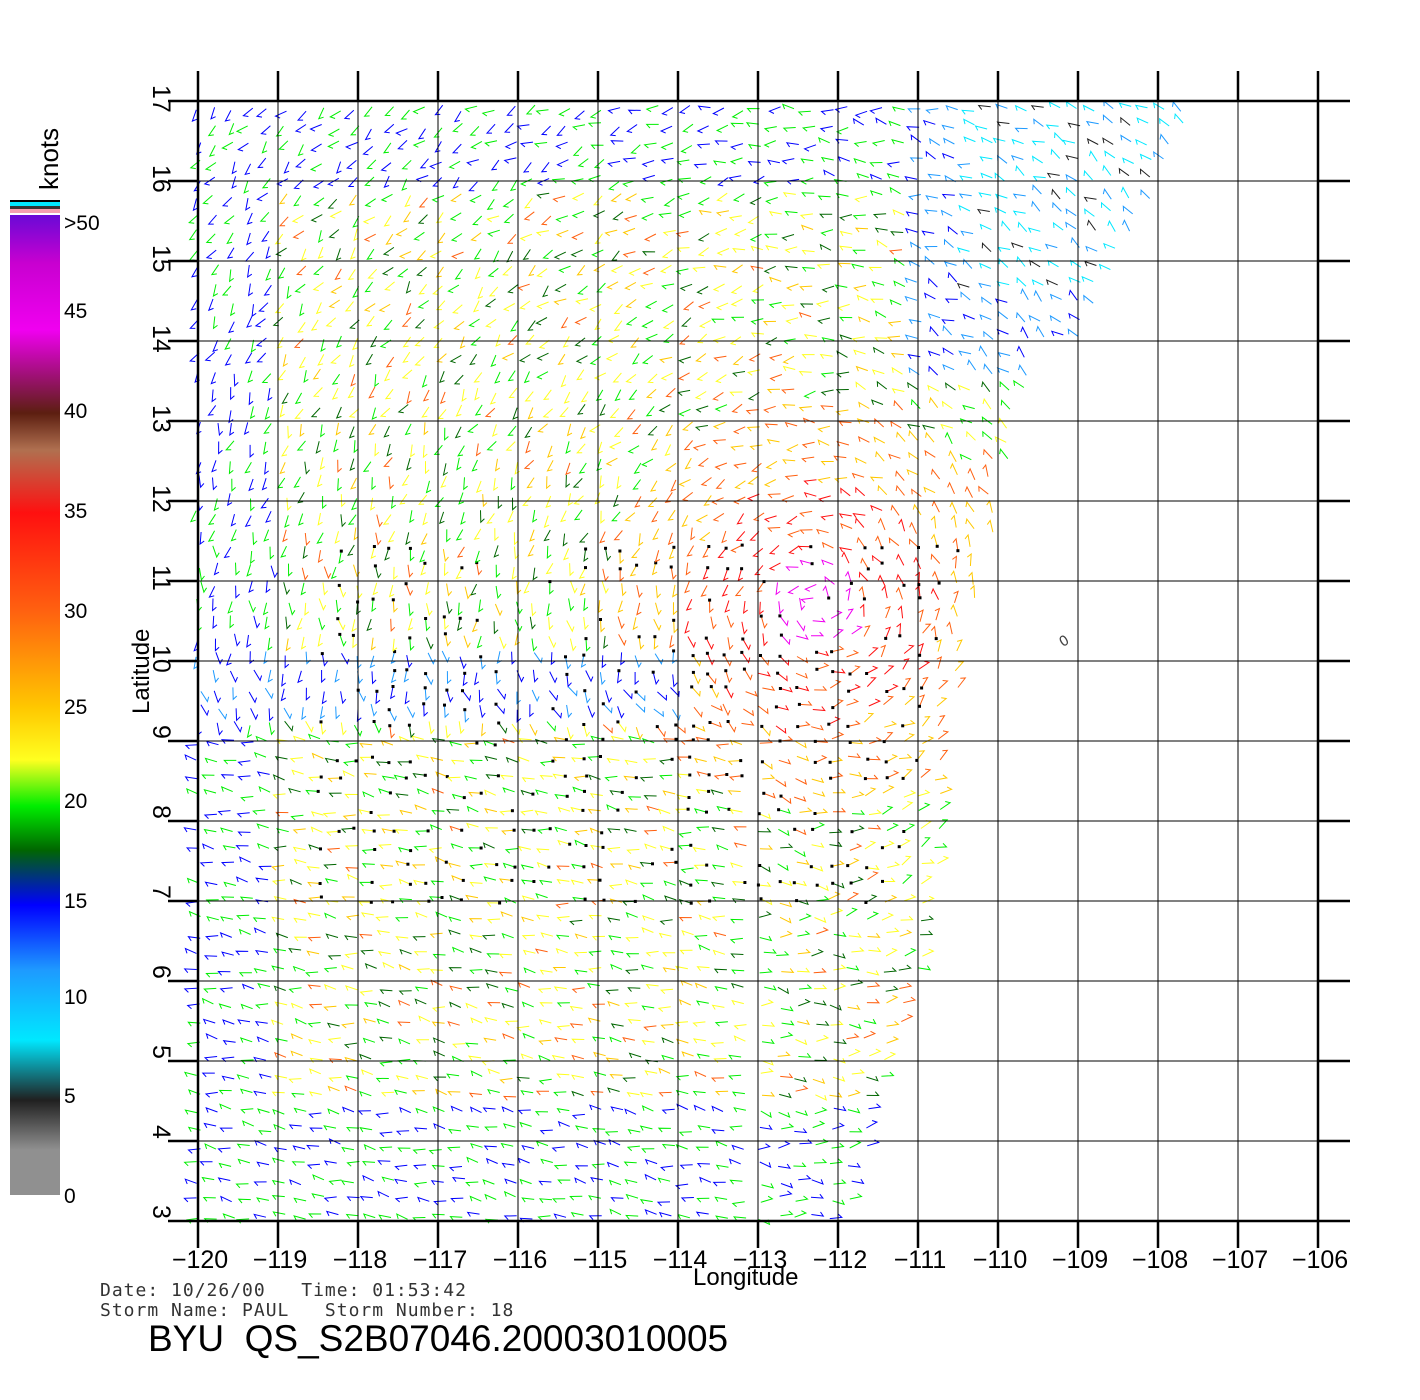  What do you see at coordinates (35, 561) in the screenshot?
I see `color-bar-segment` at bounding box center [35, 561].